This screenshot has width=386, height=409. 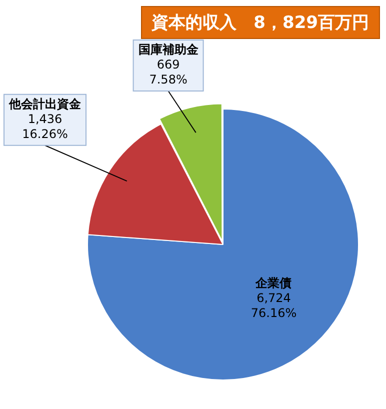 What do you see at coordinates (45, 104) in the screenshot?
I see `slice-label: 他会計出資金` at bounding box center [45, 104].